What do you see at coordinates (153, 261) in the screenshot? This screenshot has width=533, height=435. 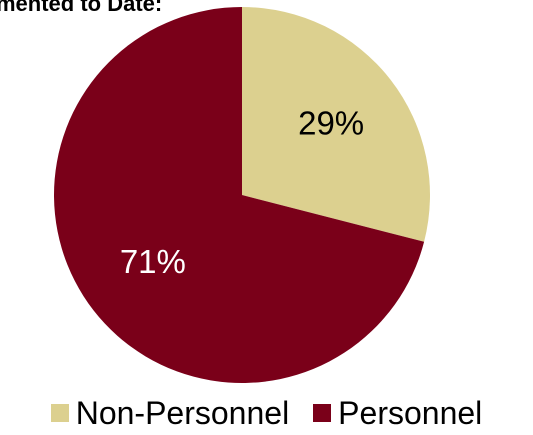 I see `slice-label-personnel: 71%` at bounding box center [153, 261].